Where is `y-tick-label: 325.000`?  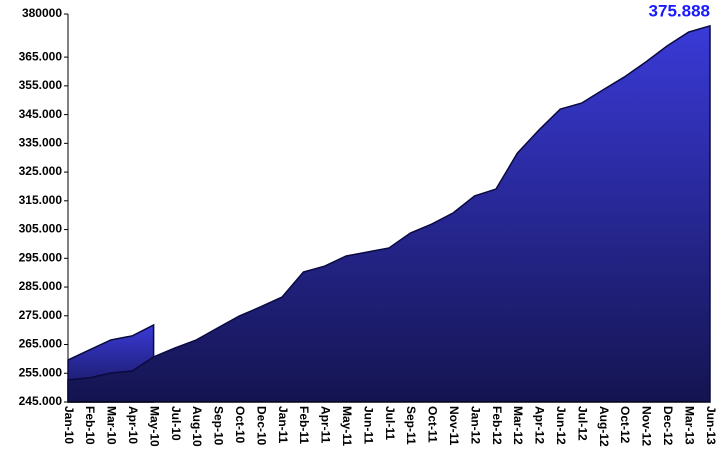 y-tick-label: 325.000 is located at coordinates (41, 171).